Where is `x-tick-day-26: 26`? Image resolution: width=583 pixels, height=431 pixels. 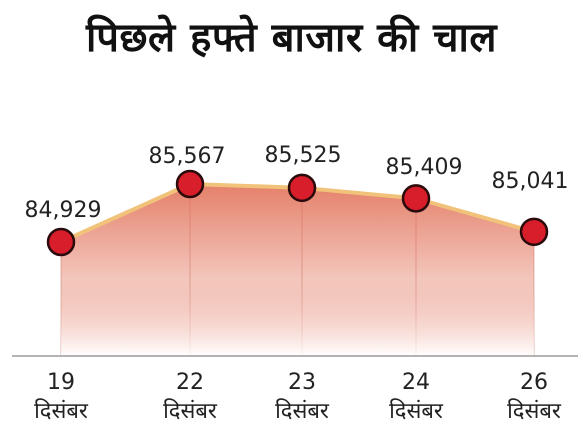 x-tick-day-26: 26 is located at coordinates (534, 382).